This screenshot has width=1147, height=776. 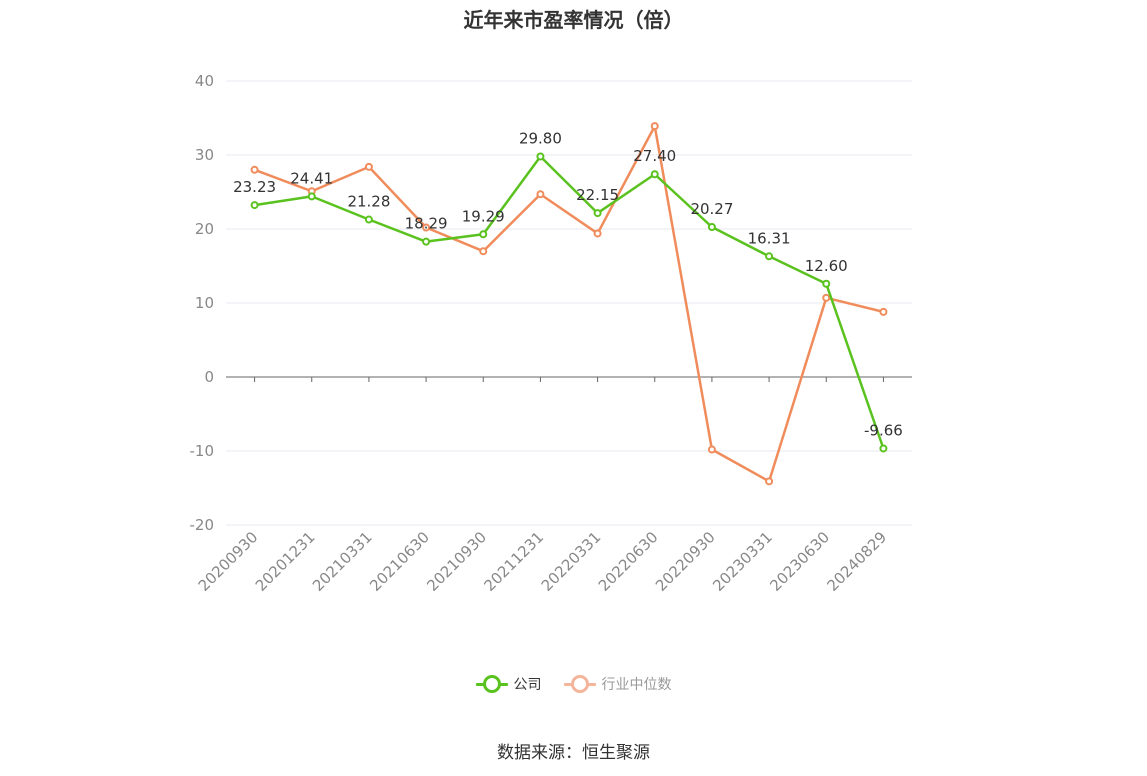 I want to click on company-data-label: 19.29, so click(x=483, y=216).